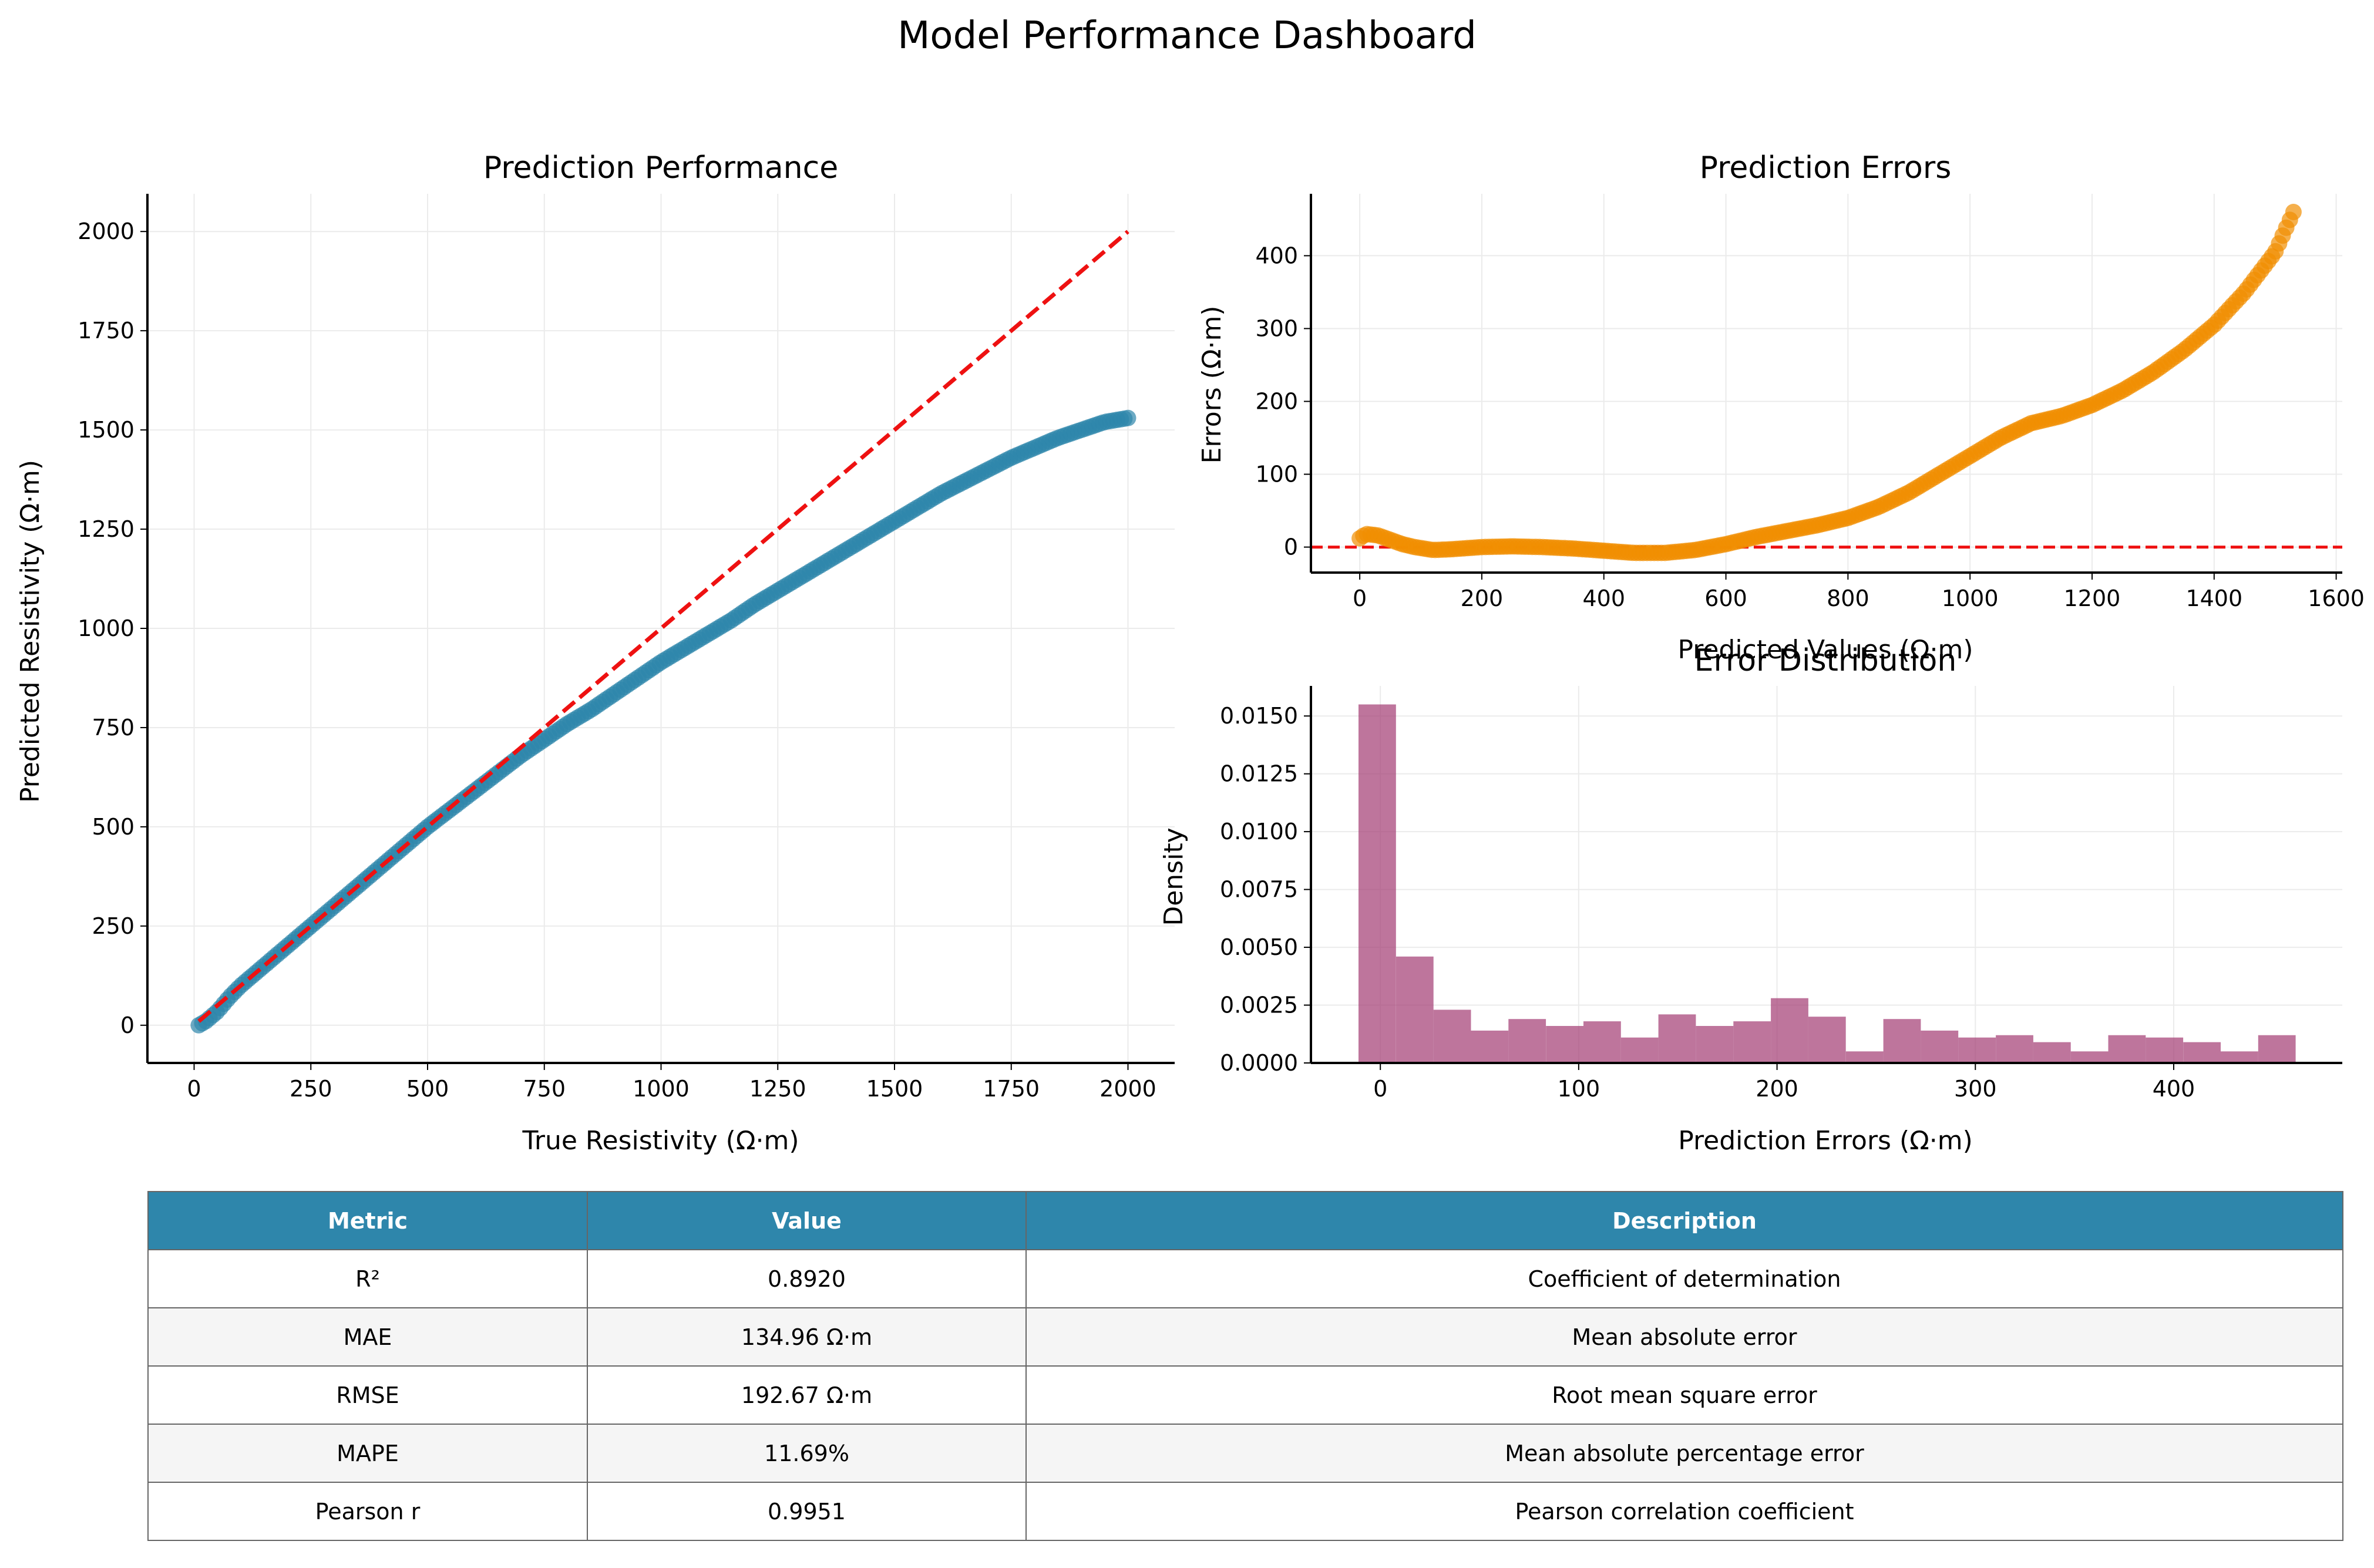 The width and height of the screenshot is (2374, 1568). Describe the element at coordinates (1848, 599) in the screenshot. I see `x-tick-label: 800` at that location.